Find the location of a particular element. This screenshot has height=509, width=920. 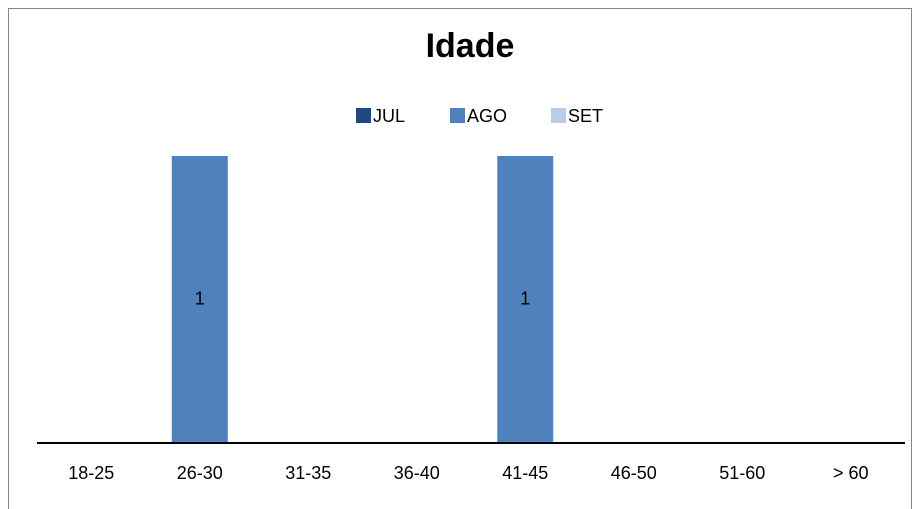

x-tick-label: 36-40 is located at coordinates (417, 473).